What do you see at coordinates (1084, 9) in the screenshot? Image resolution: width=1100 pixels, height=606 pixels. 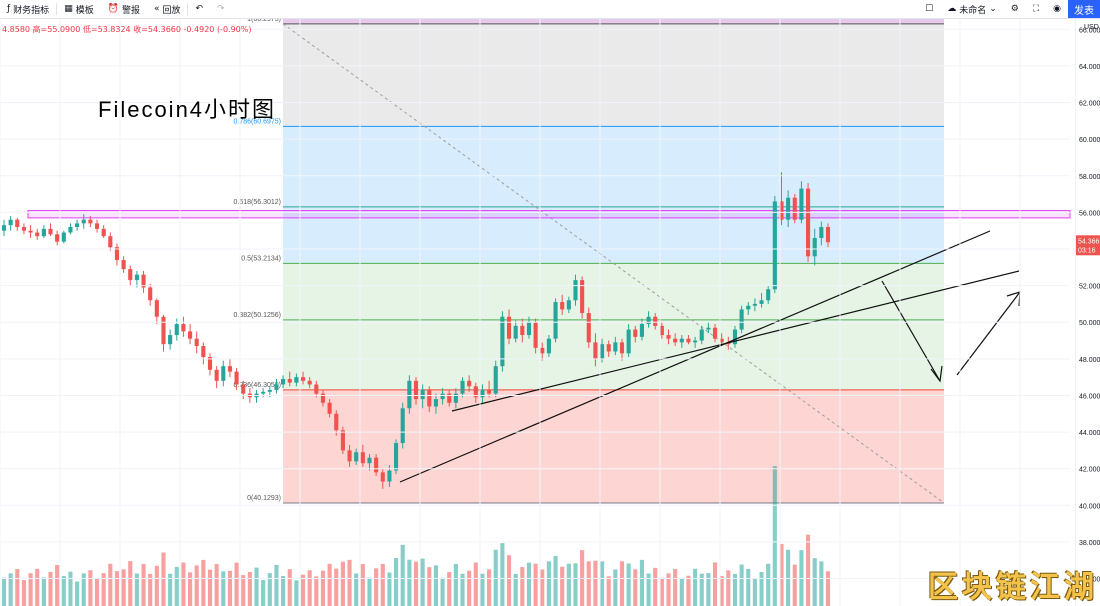 I see `publish-button: 发表` at bounding box center [1084, 9].